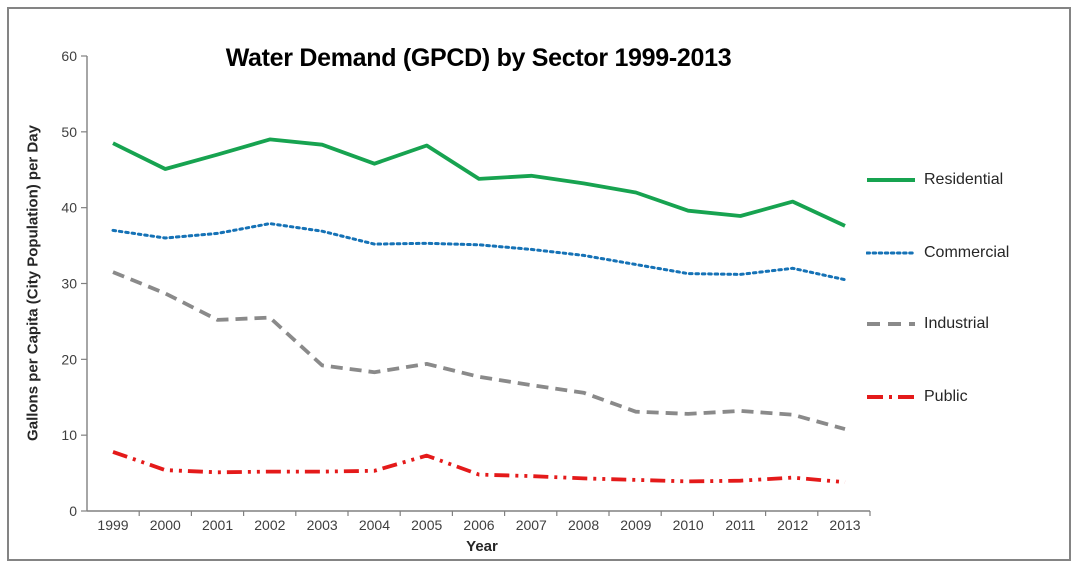  Describe the element at coordinates (635, 525) in the screenshot. I see `x-tick-label: 2009` at that location.